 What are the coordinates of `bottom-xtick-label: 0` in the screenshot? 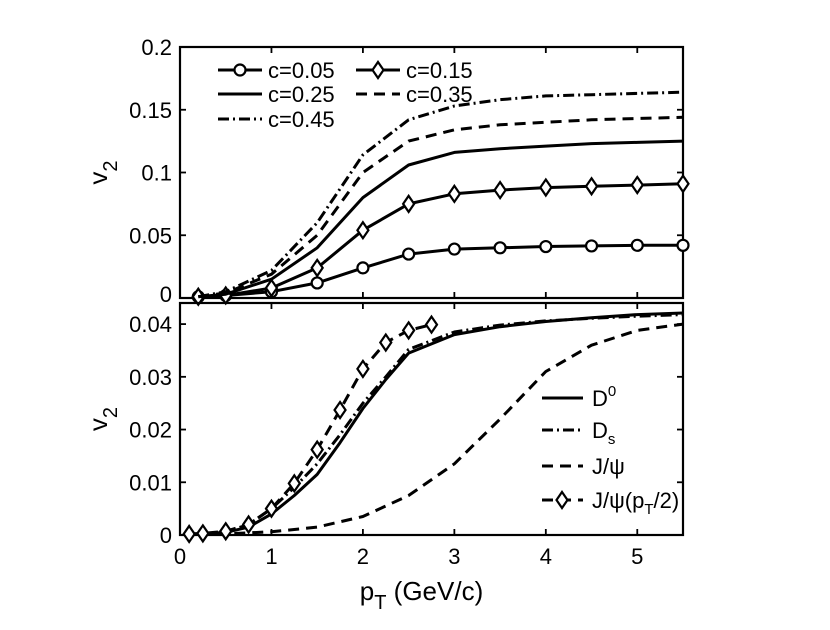 It's located at (180, 556).